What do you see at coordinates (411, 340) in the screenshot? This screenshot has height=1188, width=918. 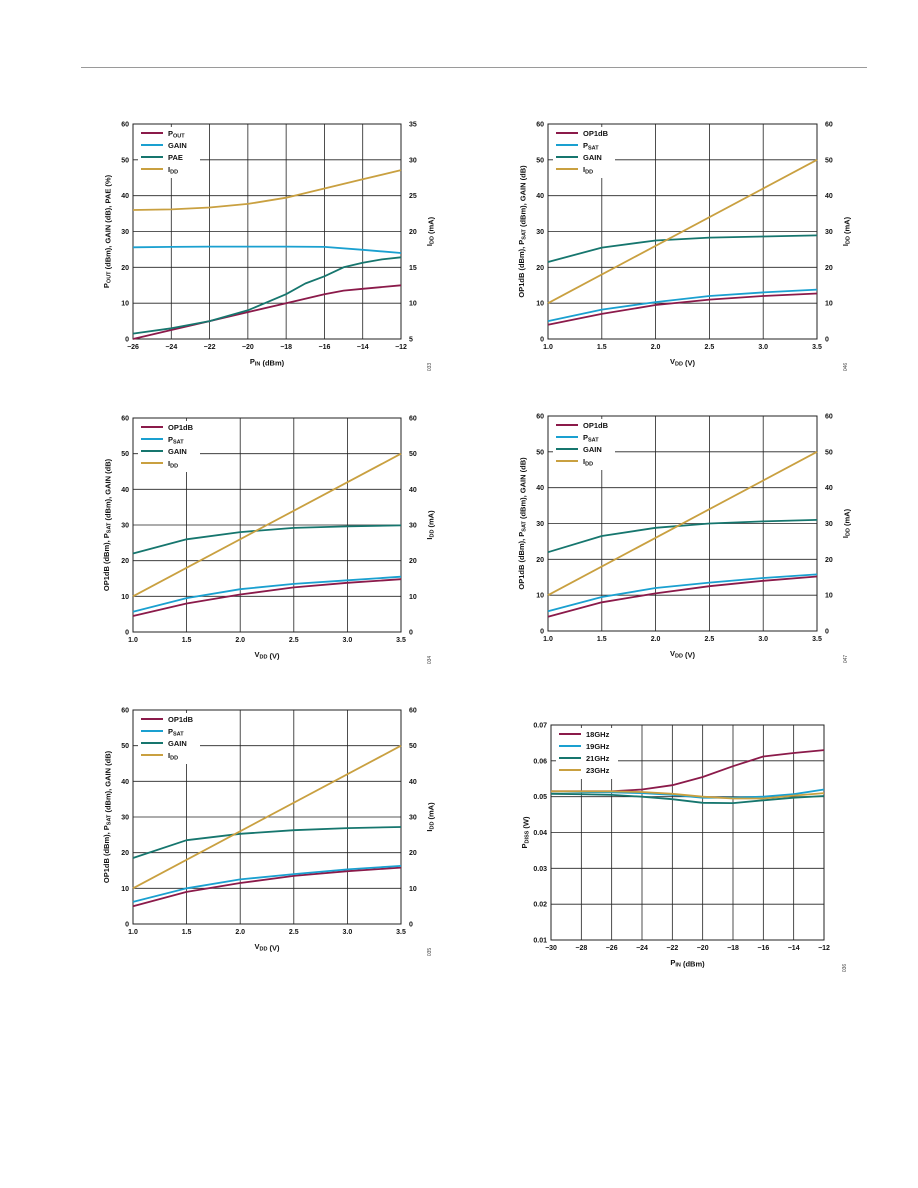 I see `y2-tick-label: 5` at bounding box center [411, 340].